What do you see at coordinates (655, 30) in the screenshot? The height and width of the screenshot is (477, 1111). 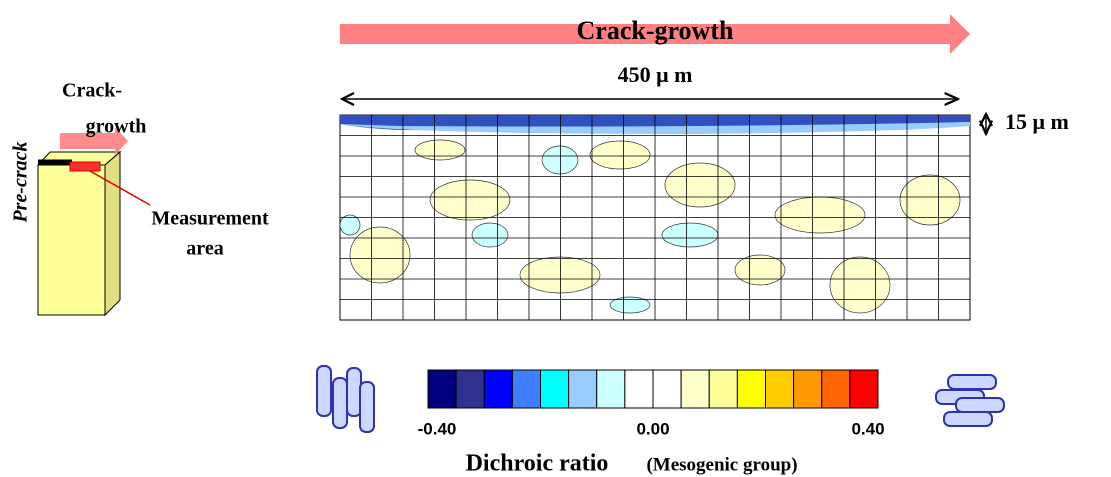 I see `arrow-label: Crack-growth` at bounding box center [655, 30].